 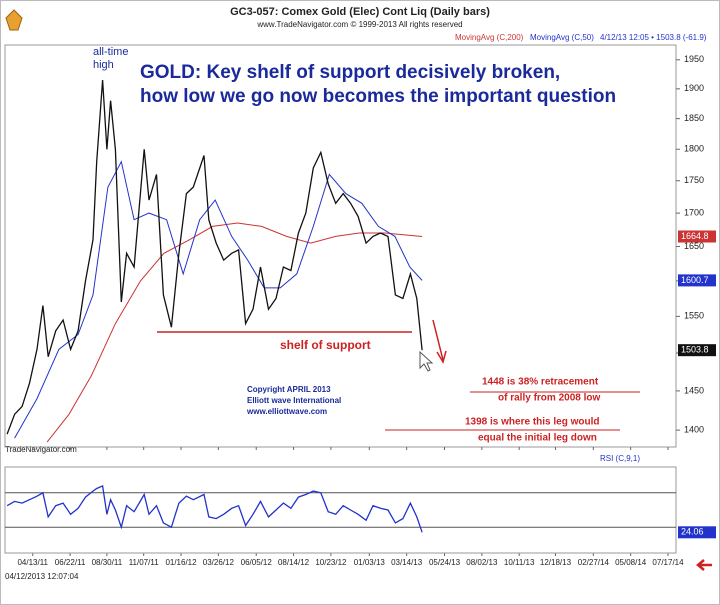 What do you see at coordinates (70, 562) in the screenshot?
I see `x-tick-label: 06/22/11` at bounding box center [70, 562].